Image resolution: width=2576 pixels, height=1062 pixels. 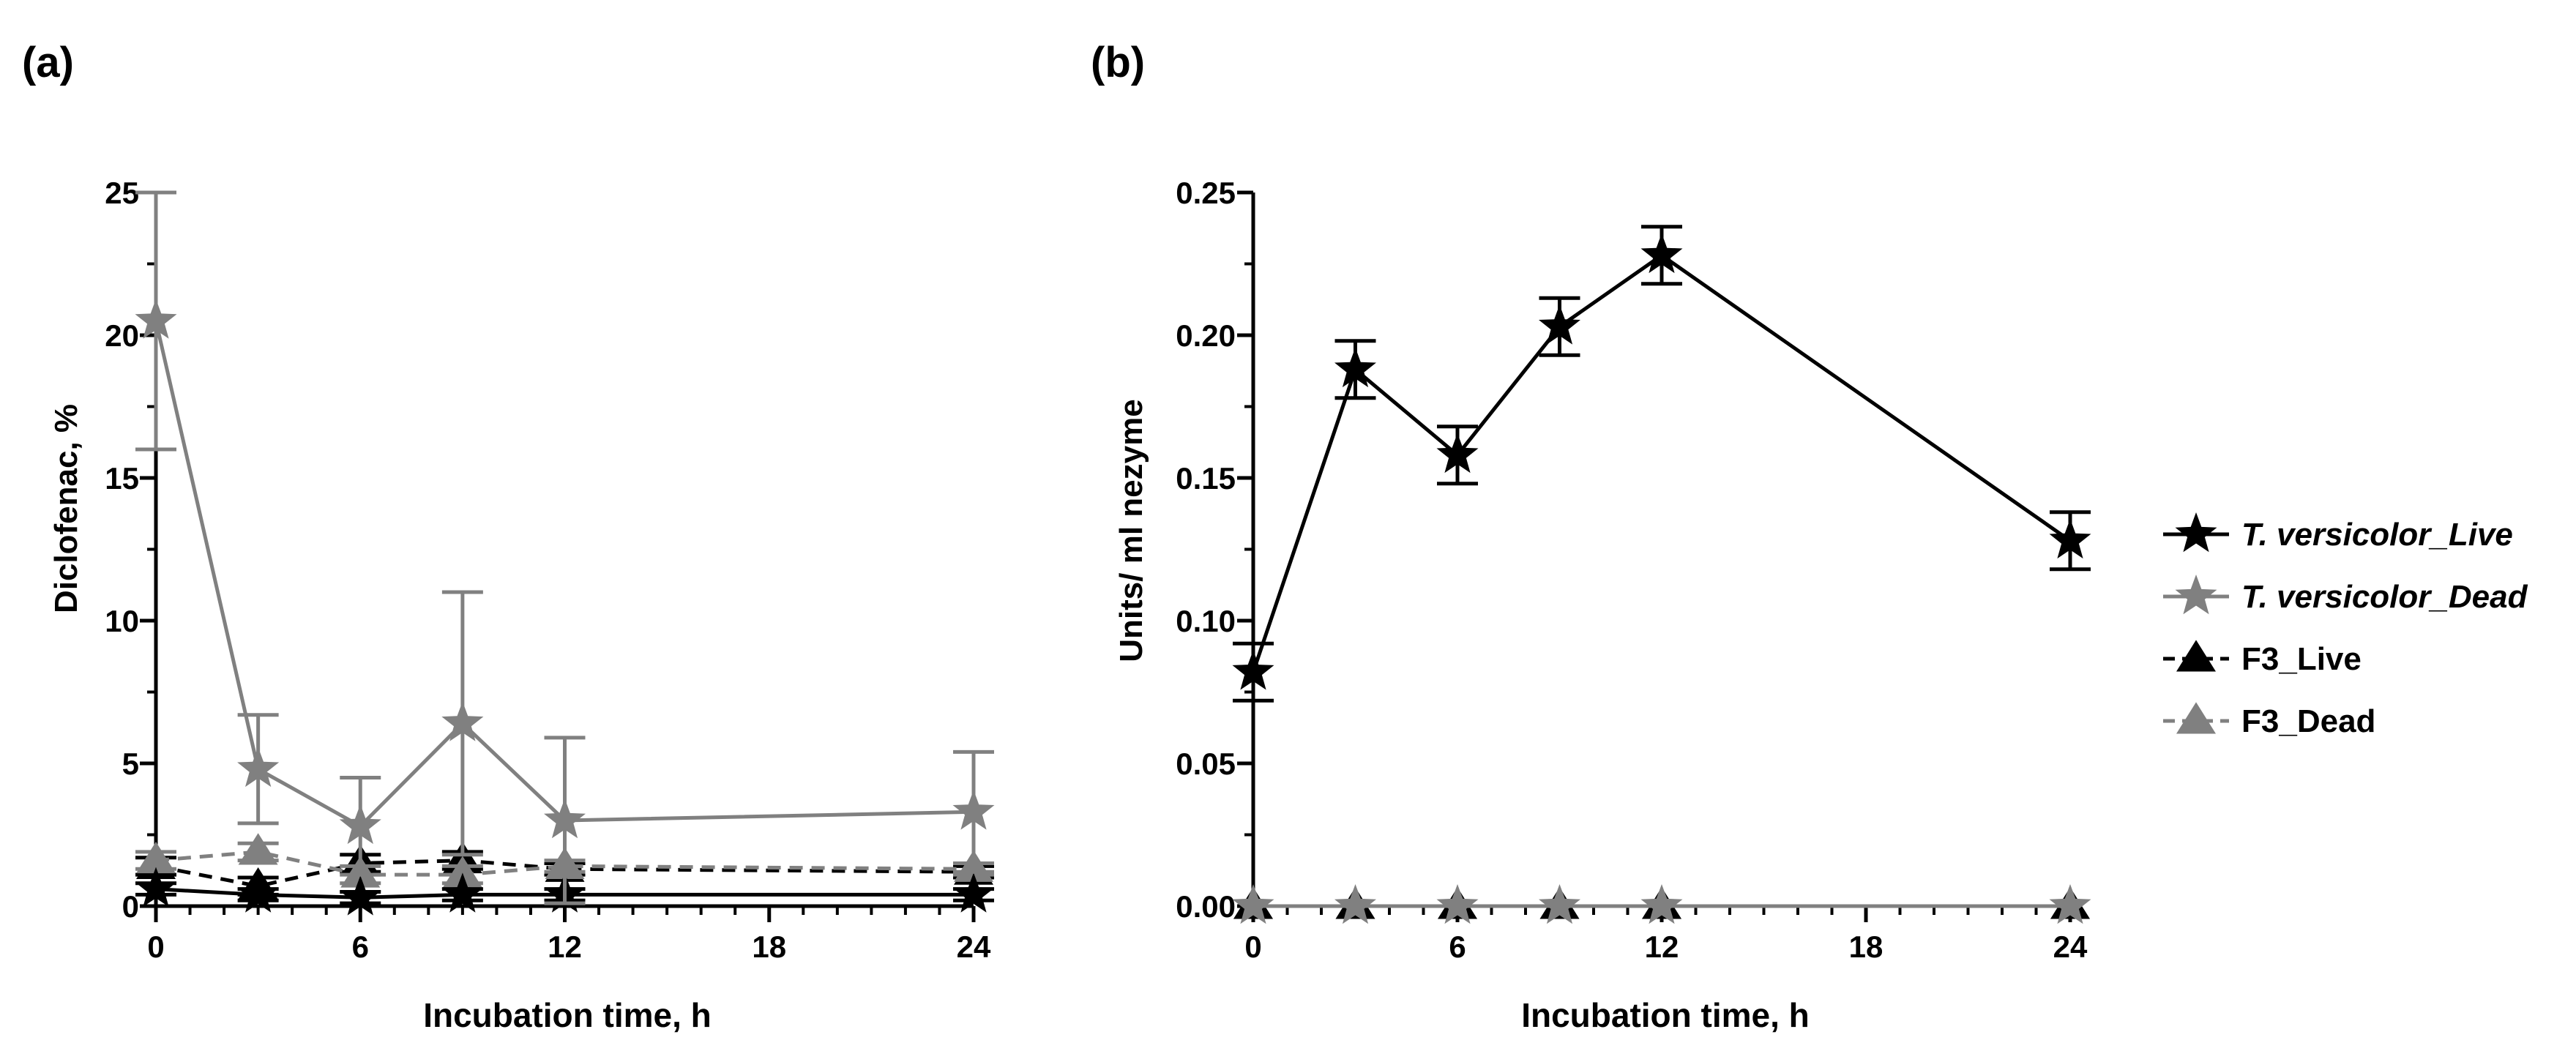 I want to click on y-tick-label: 15, so click(x=122, y=478).